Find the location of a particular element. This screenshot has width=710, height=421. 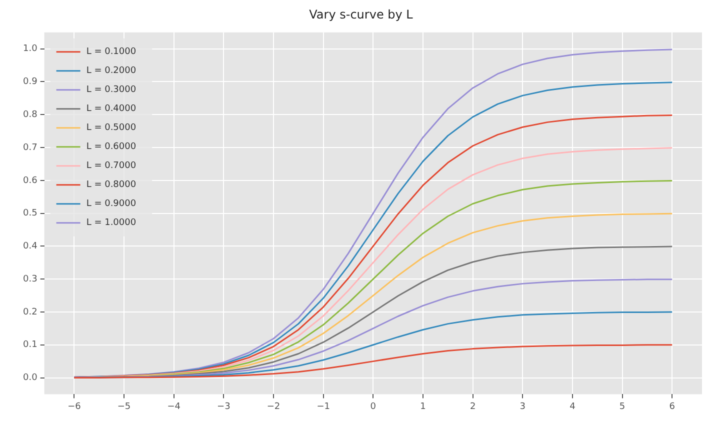

legend-label: L = 0.8000 is located at coordinates (111, 185).